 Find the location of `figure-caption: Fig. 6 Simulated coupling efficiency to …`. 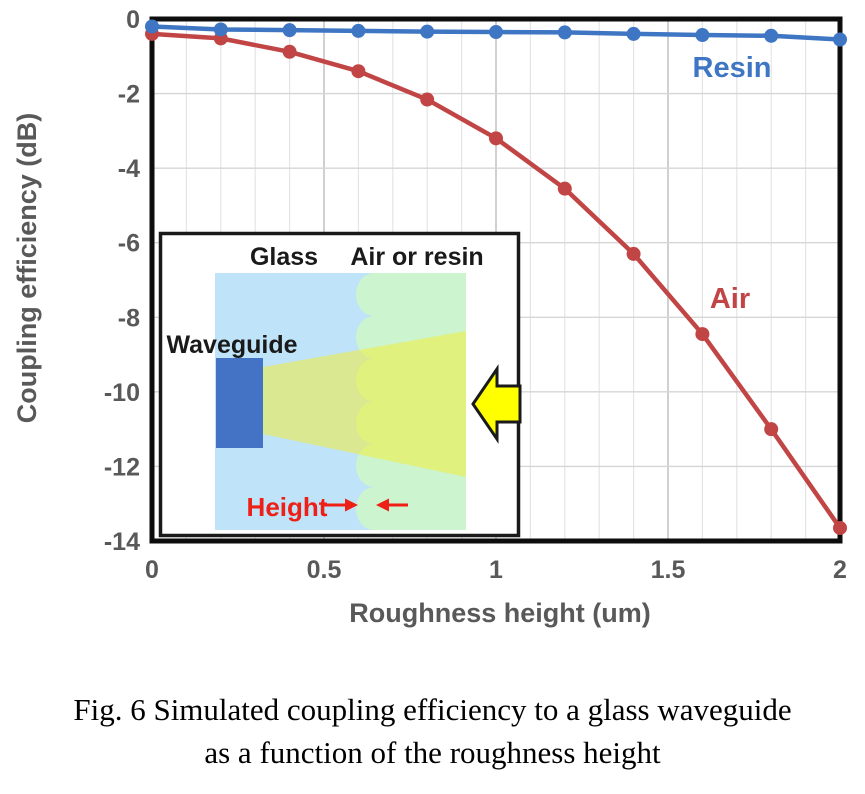

figure-caption: Fig. 6 Simulated coupling efficiency to … is located at coordinates (432, 731).